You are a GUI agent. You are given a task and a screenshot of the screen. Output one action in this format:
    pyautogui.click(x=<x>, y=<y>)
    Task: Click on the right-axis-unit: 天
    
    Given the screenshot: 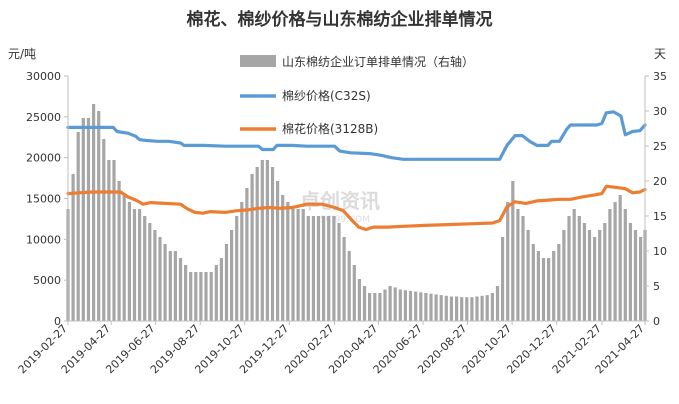 What is the action you would take?
    pyautogui.click(x=660, y=54)
    